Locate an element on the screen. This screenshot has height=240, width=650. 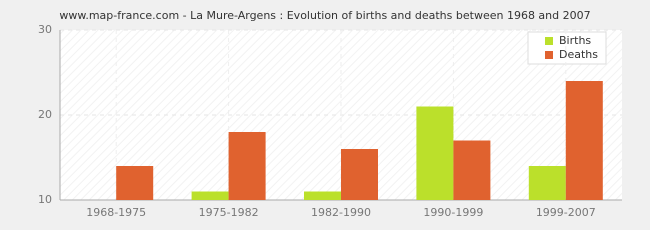
y-tick-label: 30 is located at coordinates (45, 29).